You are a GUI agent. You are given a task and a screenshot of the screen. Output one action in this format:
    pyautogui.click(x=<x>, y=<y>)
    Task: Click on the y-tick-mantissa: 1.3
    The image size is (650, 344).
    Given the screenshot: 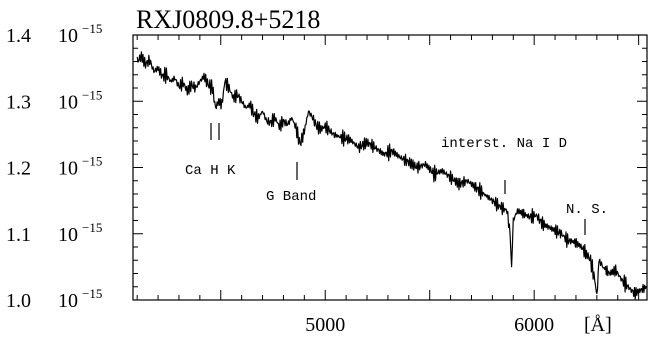 What is the action you would take?
    pyautogui.click(x=18, y=102)
    